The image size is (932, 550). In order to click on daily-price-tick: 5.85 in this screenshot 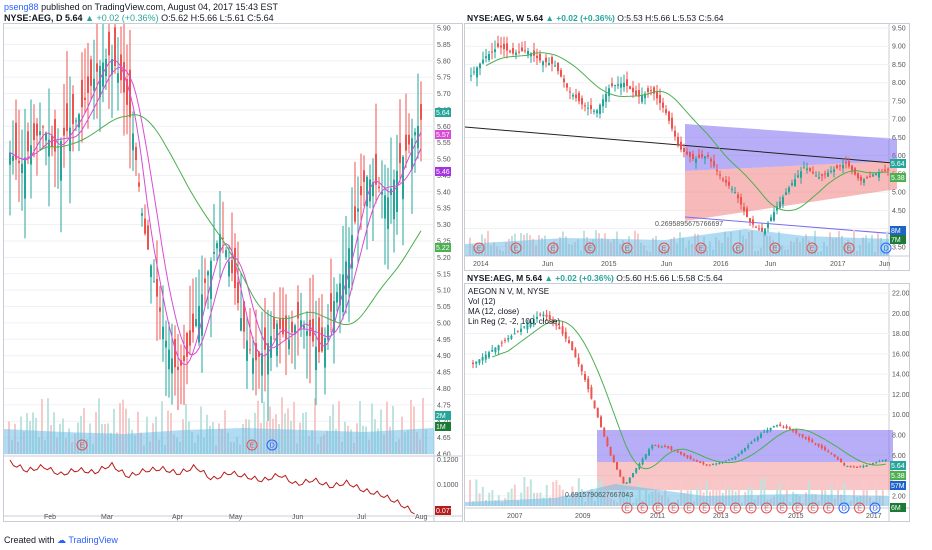, I will do `click(444, 45)`.